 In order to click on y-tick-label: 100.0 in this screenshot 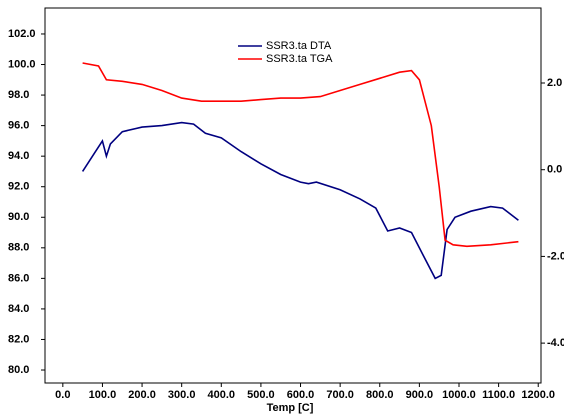, I will do `click(22, 64)`.